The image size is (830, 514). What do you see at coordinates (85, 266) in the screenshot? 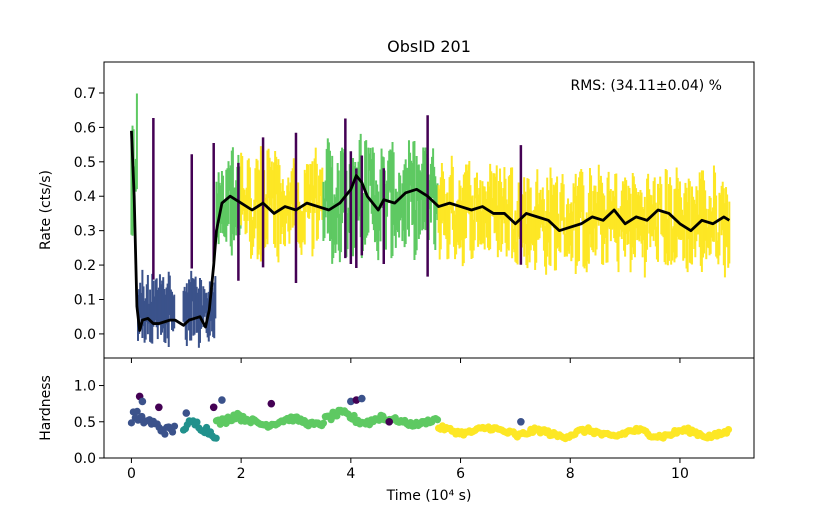
I see `rate-y-tick-label: 0.2` at bounding box center [85, 266].